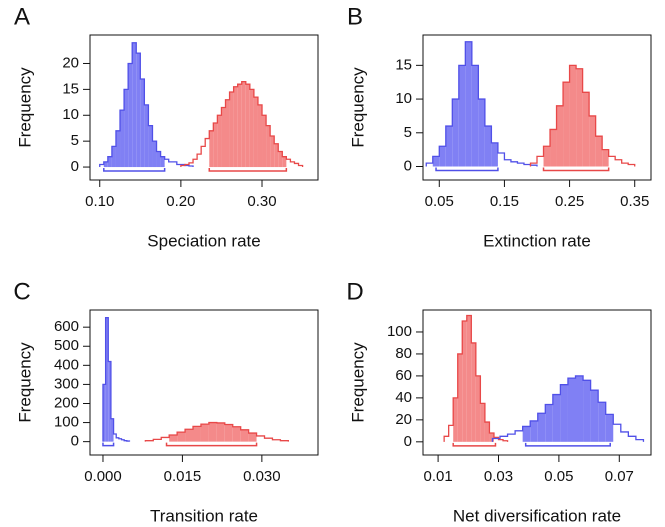 This screenshot has height=527, width=665. I want to click on x-axis-label: Speciation rate, so click(203, 240).